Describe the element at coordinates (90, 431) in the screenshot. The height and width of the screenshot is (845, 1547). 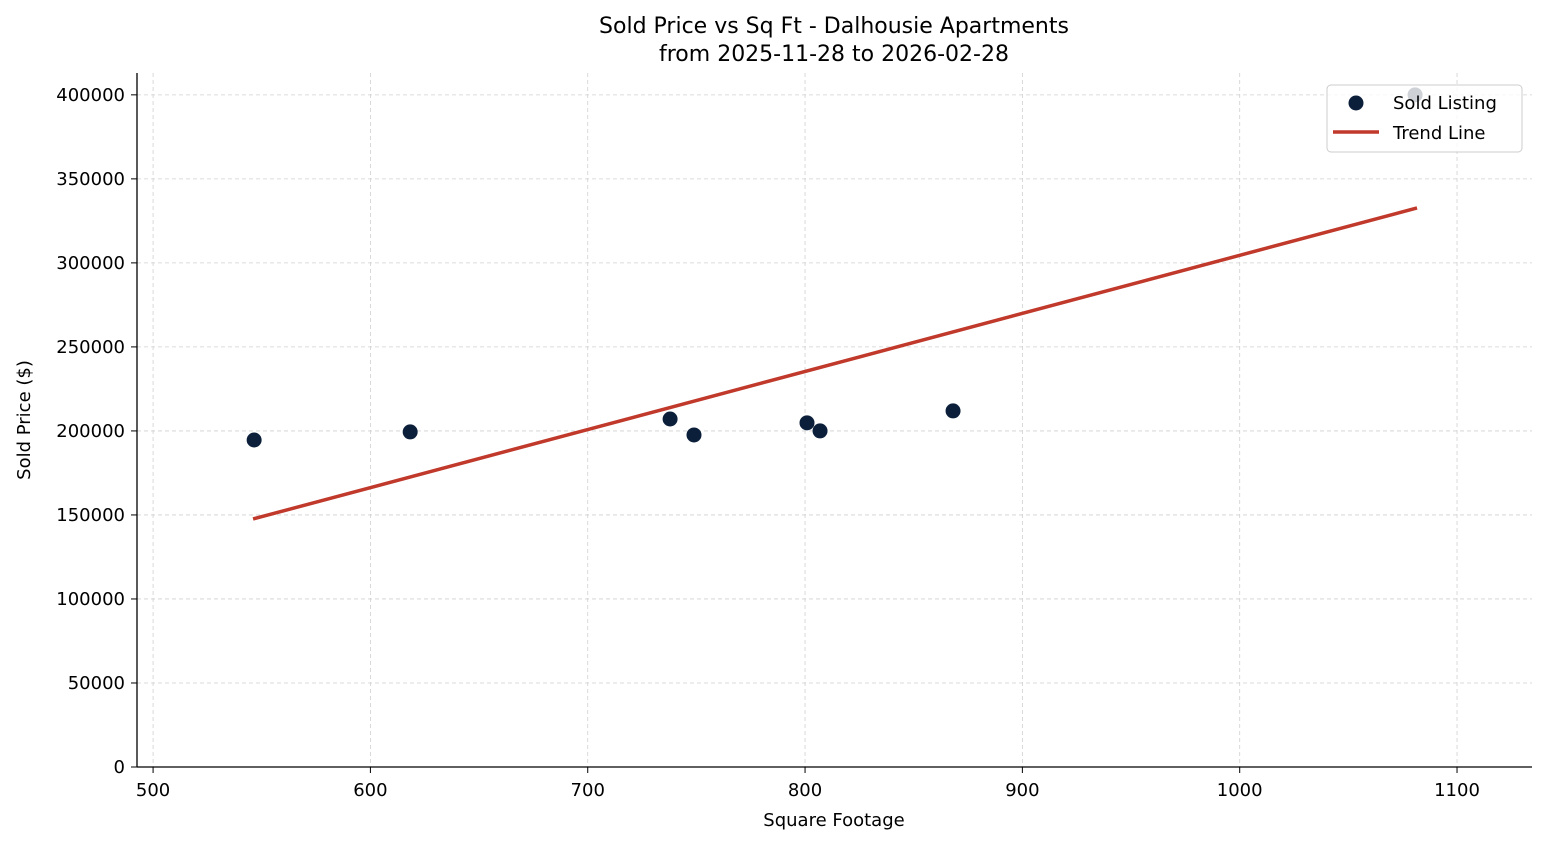
I see `y-tick-label: 200000` at that location.